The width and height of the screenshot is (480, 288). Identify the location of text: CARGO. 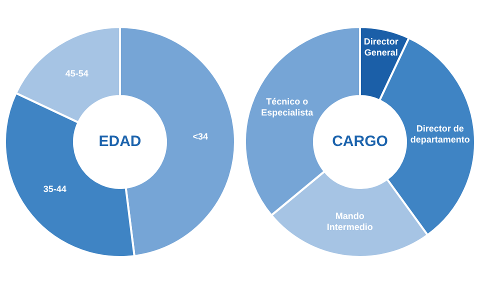
(360, 141).